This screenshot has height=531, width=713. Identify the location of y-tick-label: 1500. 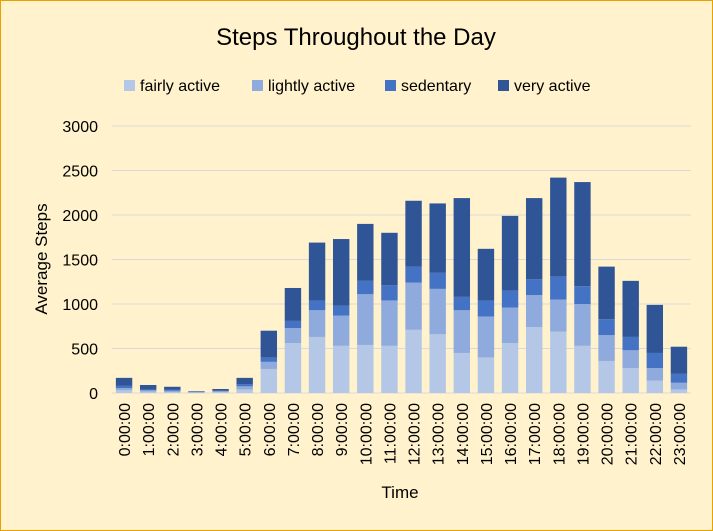
(80, 261).